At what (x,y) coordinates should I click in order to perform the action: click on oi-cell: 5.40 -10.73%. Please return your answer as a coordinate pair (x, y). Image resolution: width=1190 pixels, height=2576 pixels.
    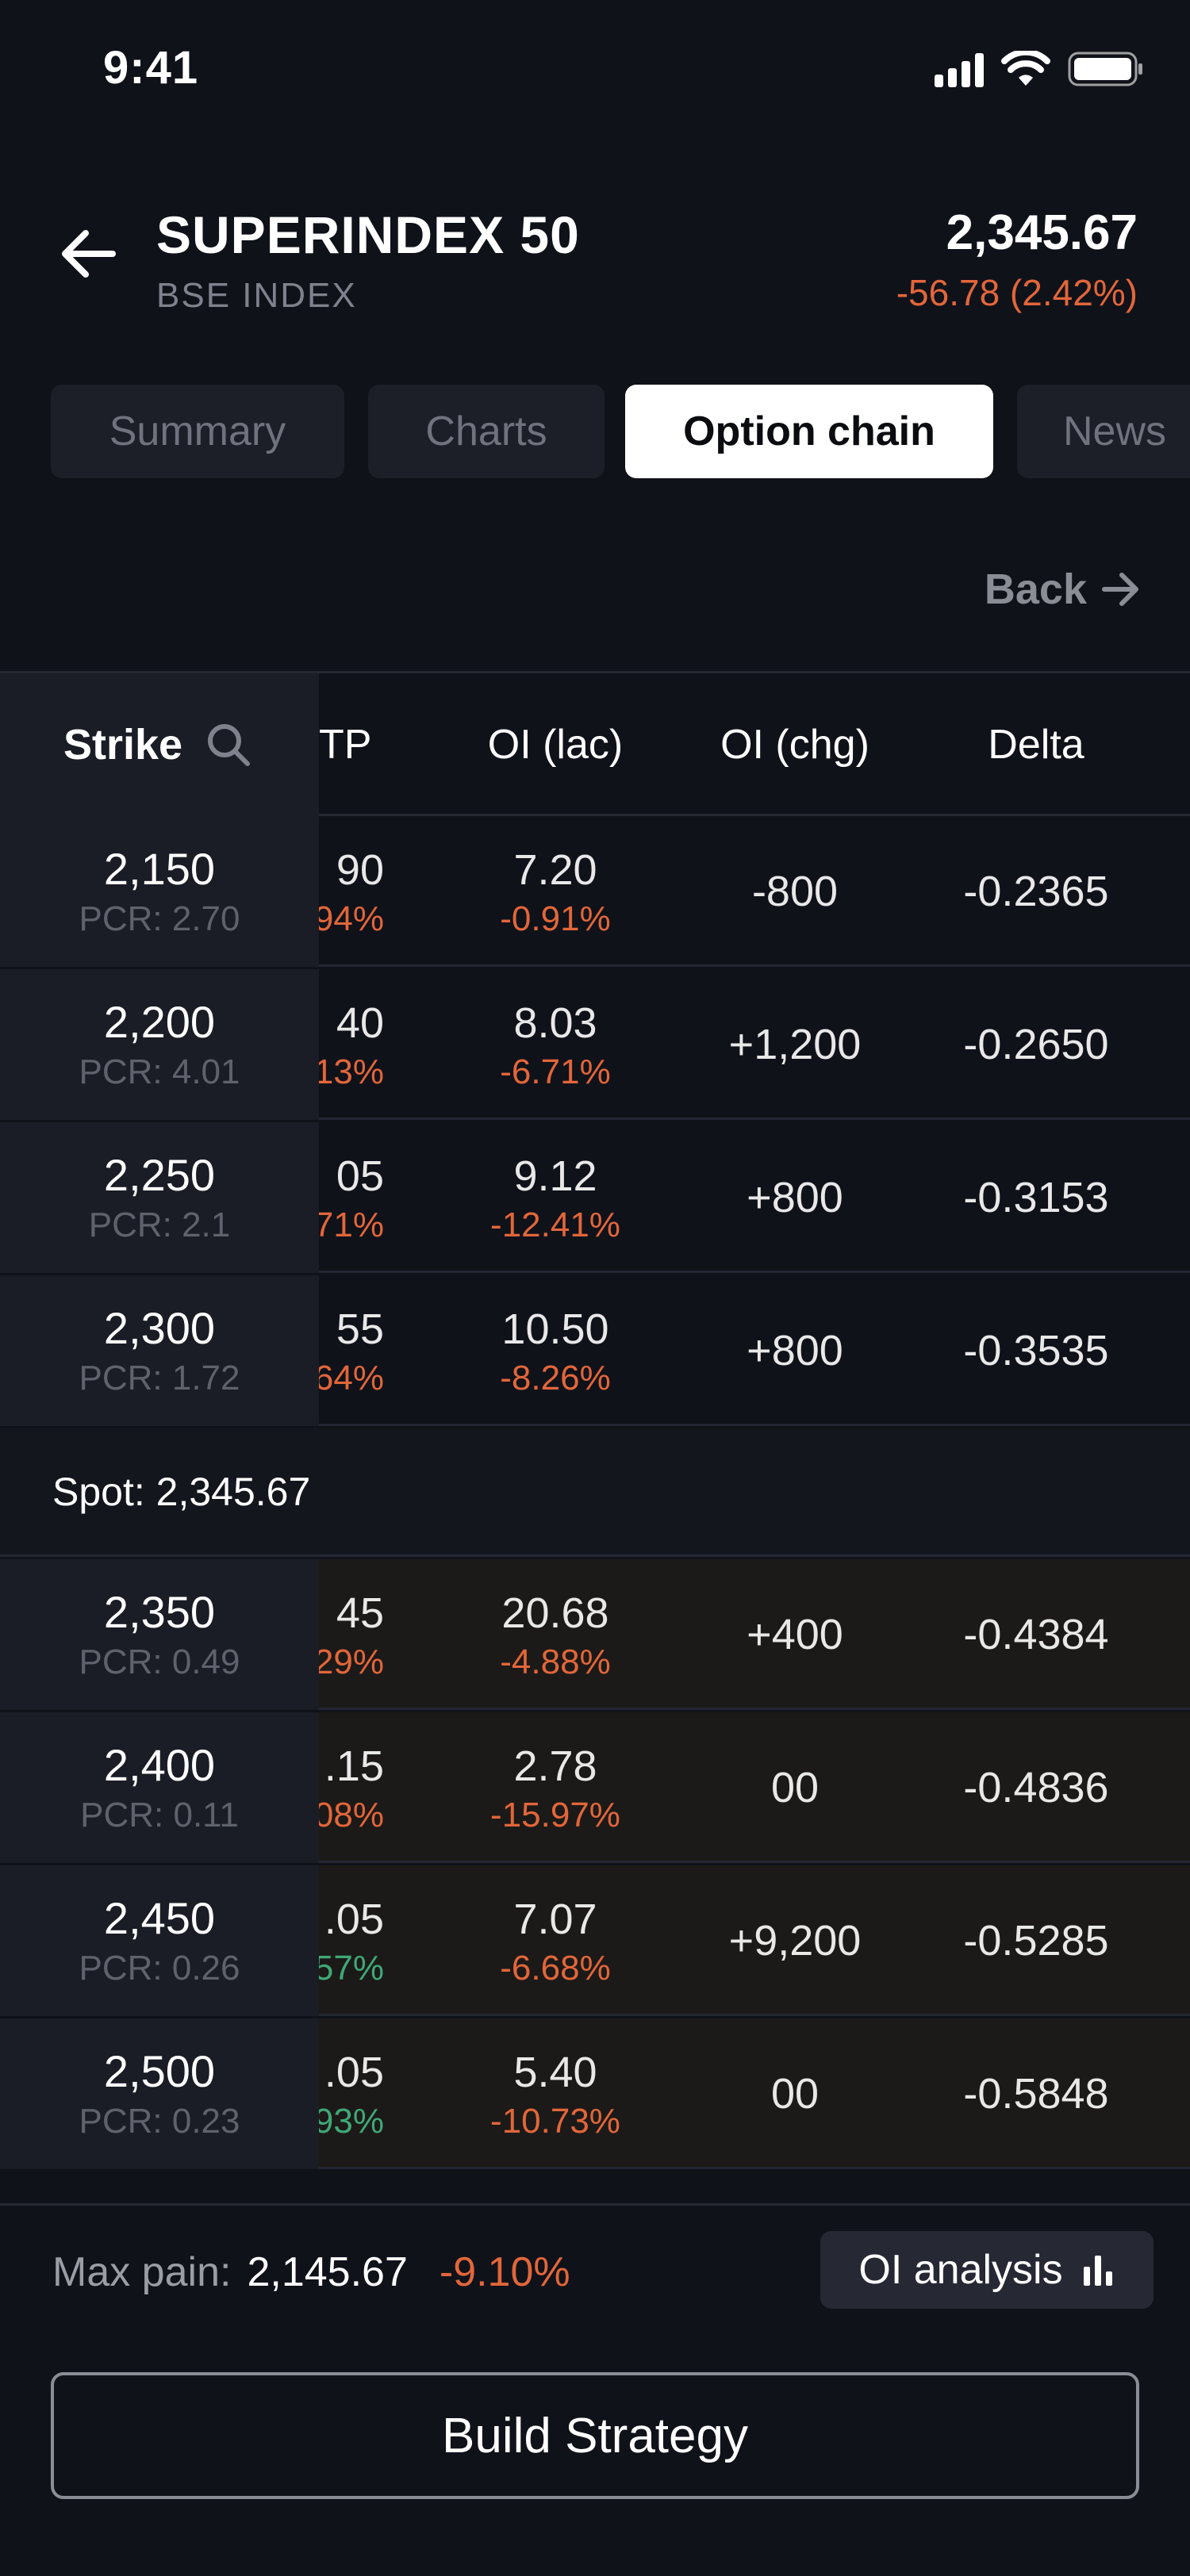
    Looking at the image, I should click on (555, 2094).